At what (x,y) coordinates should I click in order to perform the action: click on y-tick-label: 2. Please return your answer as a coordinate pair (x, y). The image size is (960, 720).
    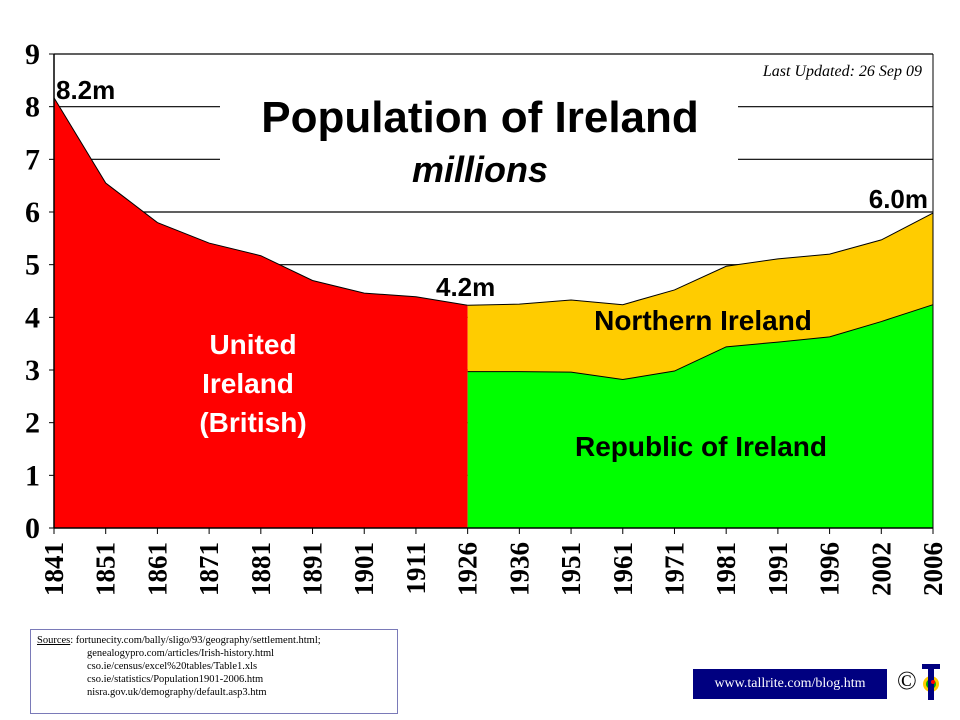
    Looking at the image, I should click on (32, 423).